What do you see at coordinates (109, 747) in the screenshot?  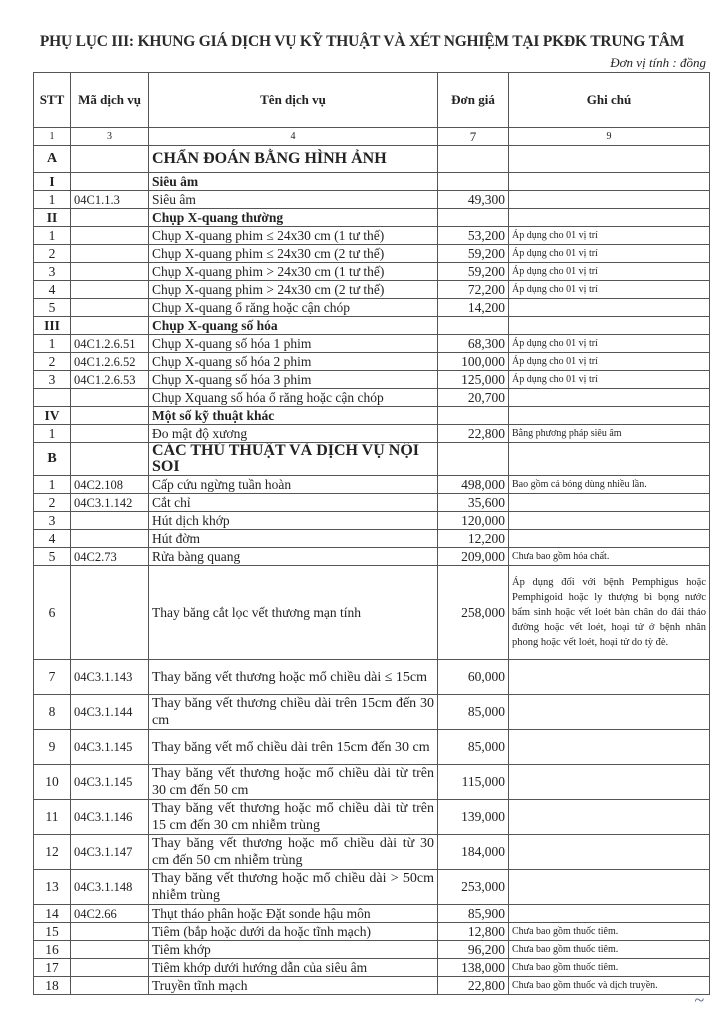 I see `cell-code: 04C3.1.145` at bounding box center [109, 747].